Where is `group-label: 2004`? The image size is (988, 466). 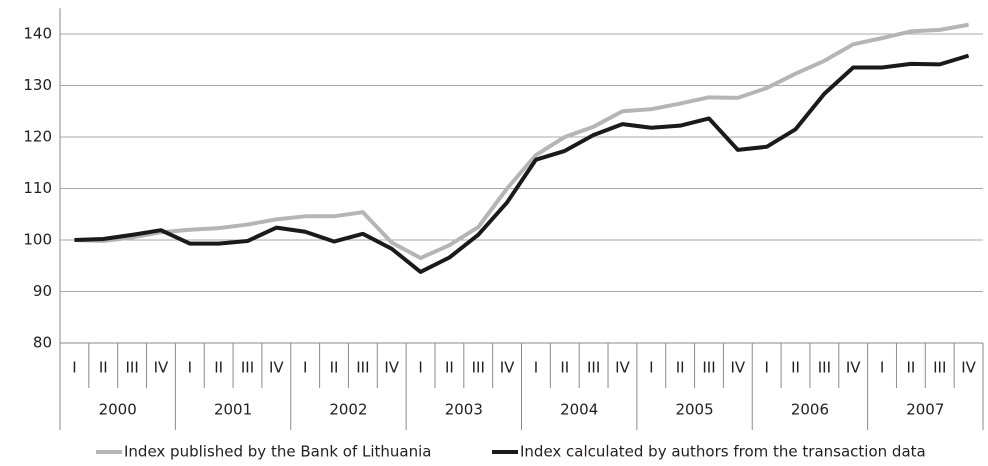
group-label: 2004 is located at coordinates (579, 410).